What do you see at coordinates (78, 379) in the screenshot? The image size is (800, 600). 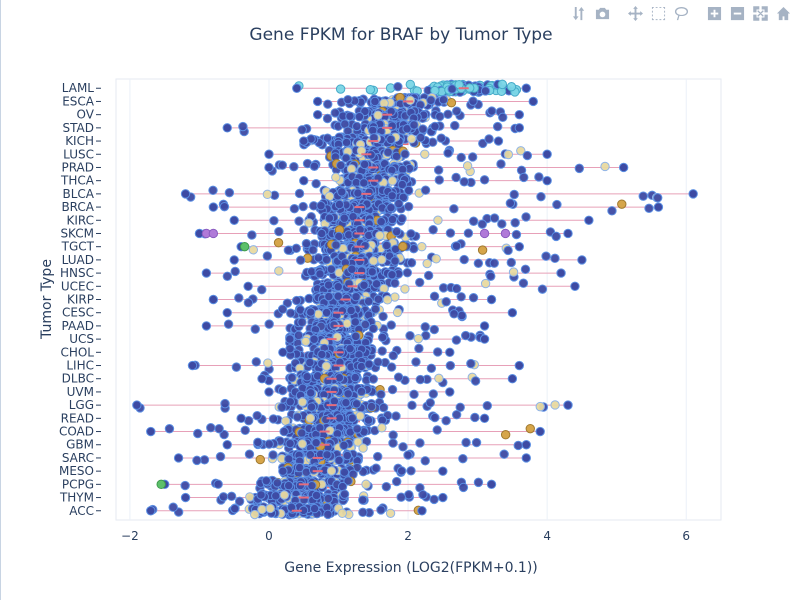 I see `y-tick-label: DLBC` at bounding box center [78, 379].